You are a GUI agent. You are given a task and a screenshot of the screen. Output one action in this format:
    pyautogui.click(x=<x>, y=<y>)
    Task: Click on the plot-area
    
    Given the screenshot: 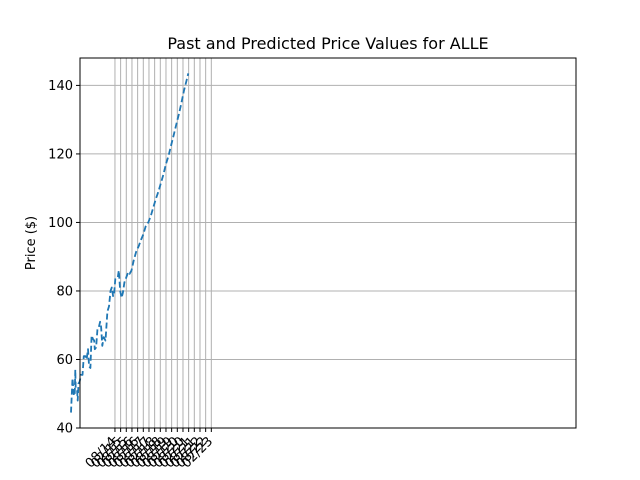 What is the action you would take?
    pyautogui.click(x=130, y=243)
    